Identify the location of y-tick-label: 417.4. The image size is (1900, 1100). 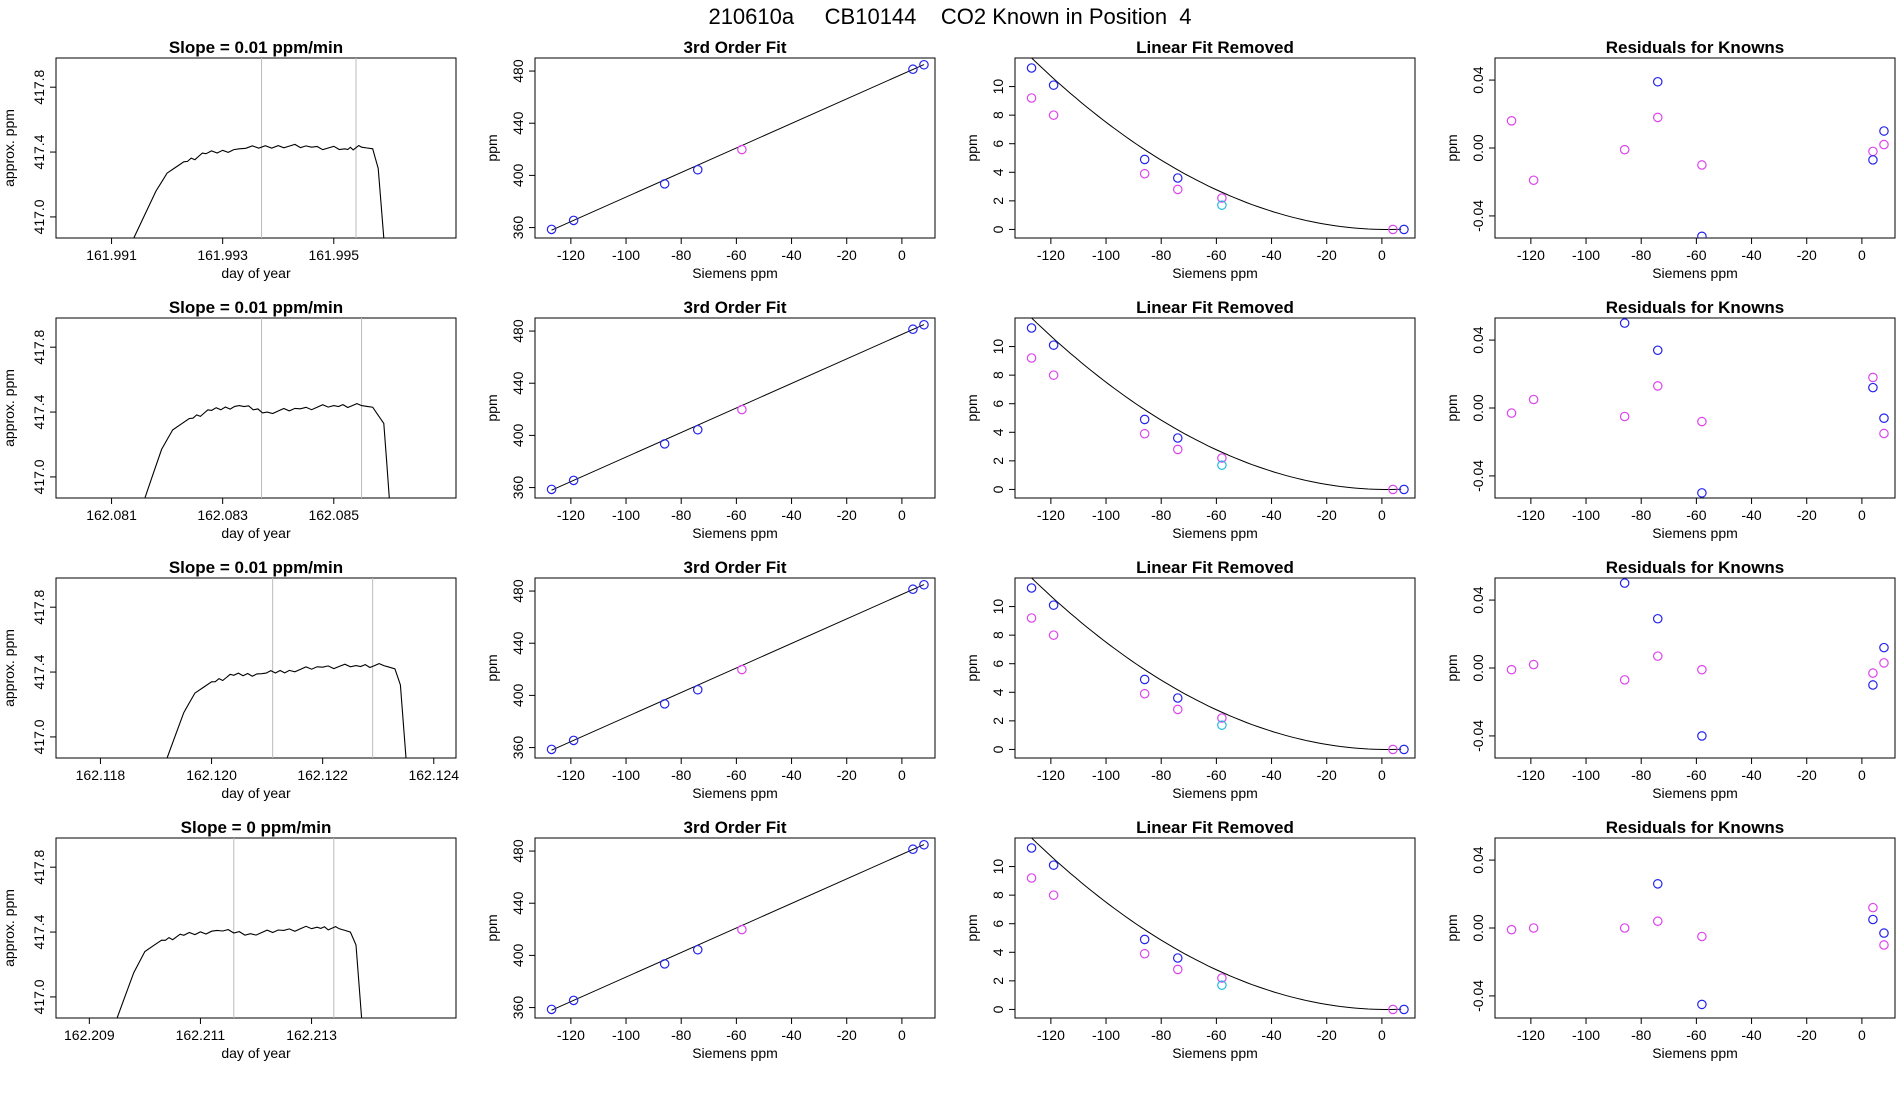
(39, 671).